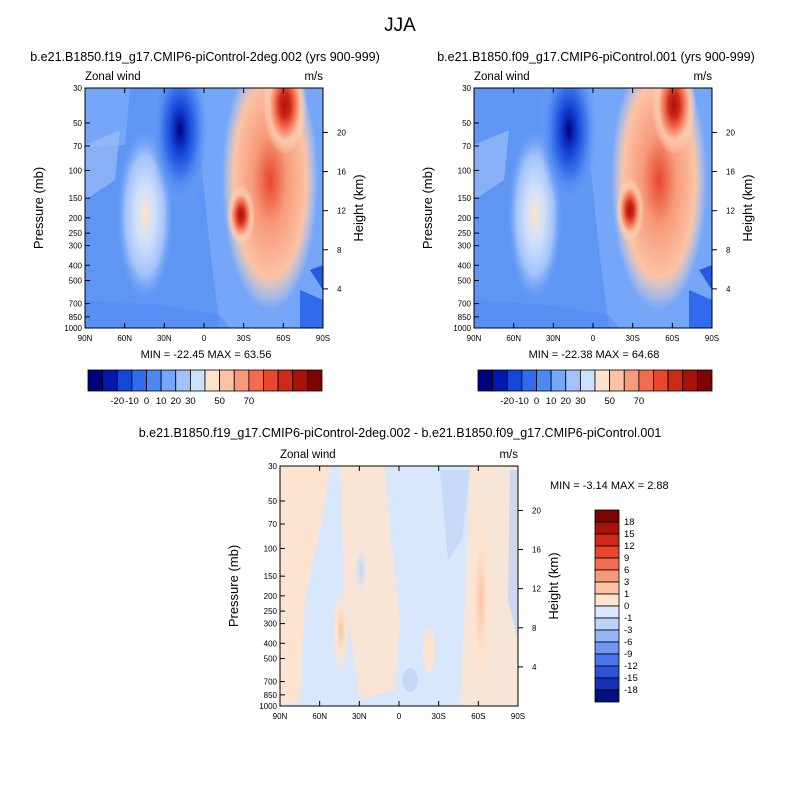  I want to click on panel-diff-ylabel: Pressure (mb), so click(233, 586).